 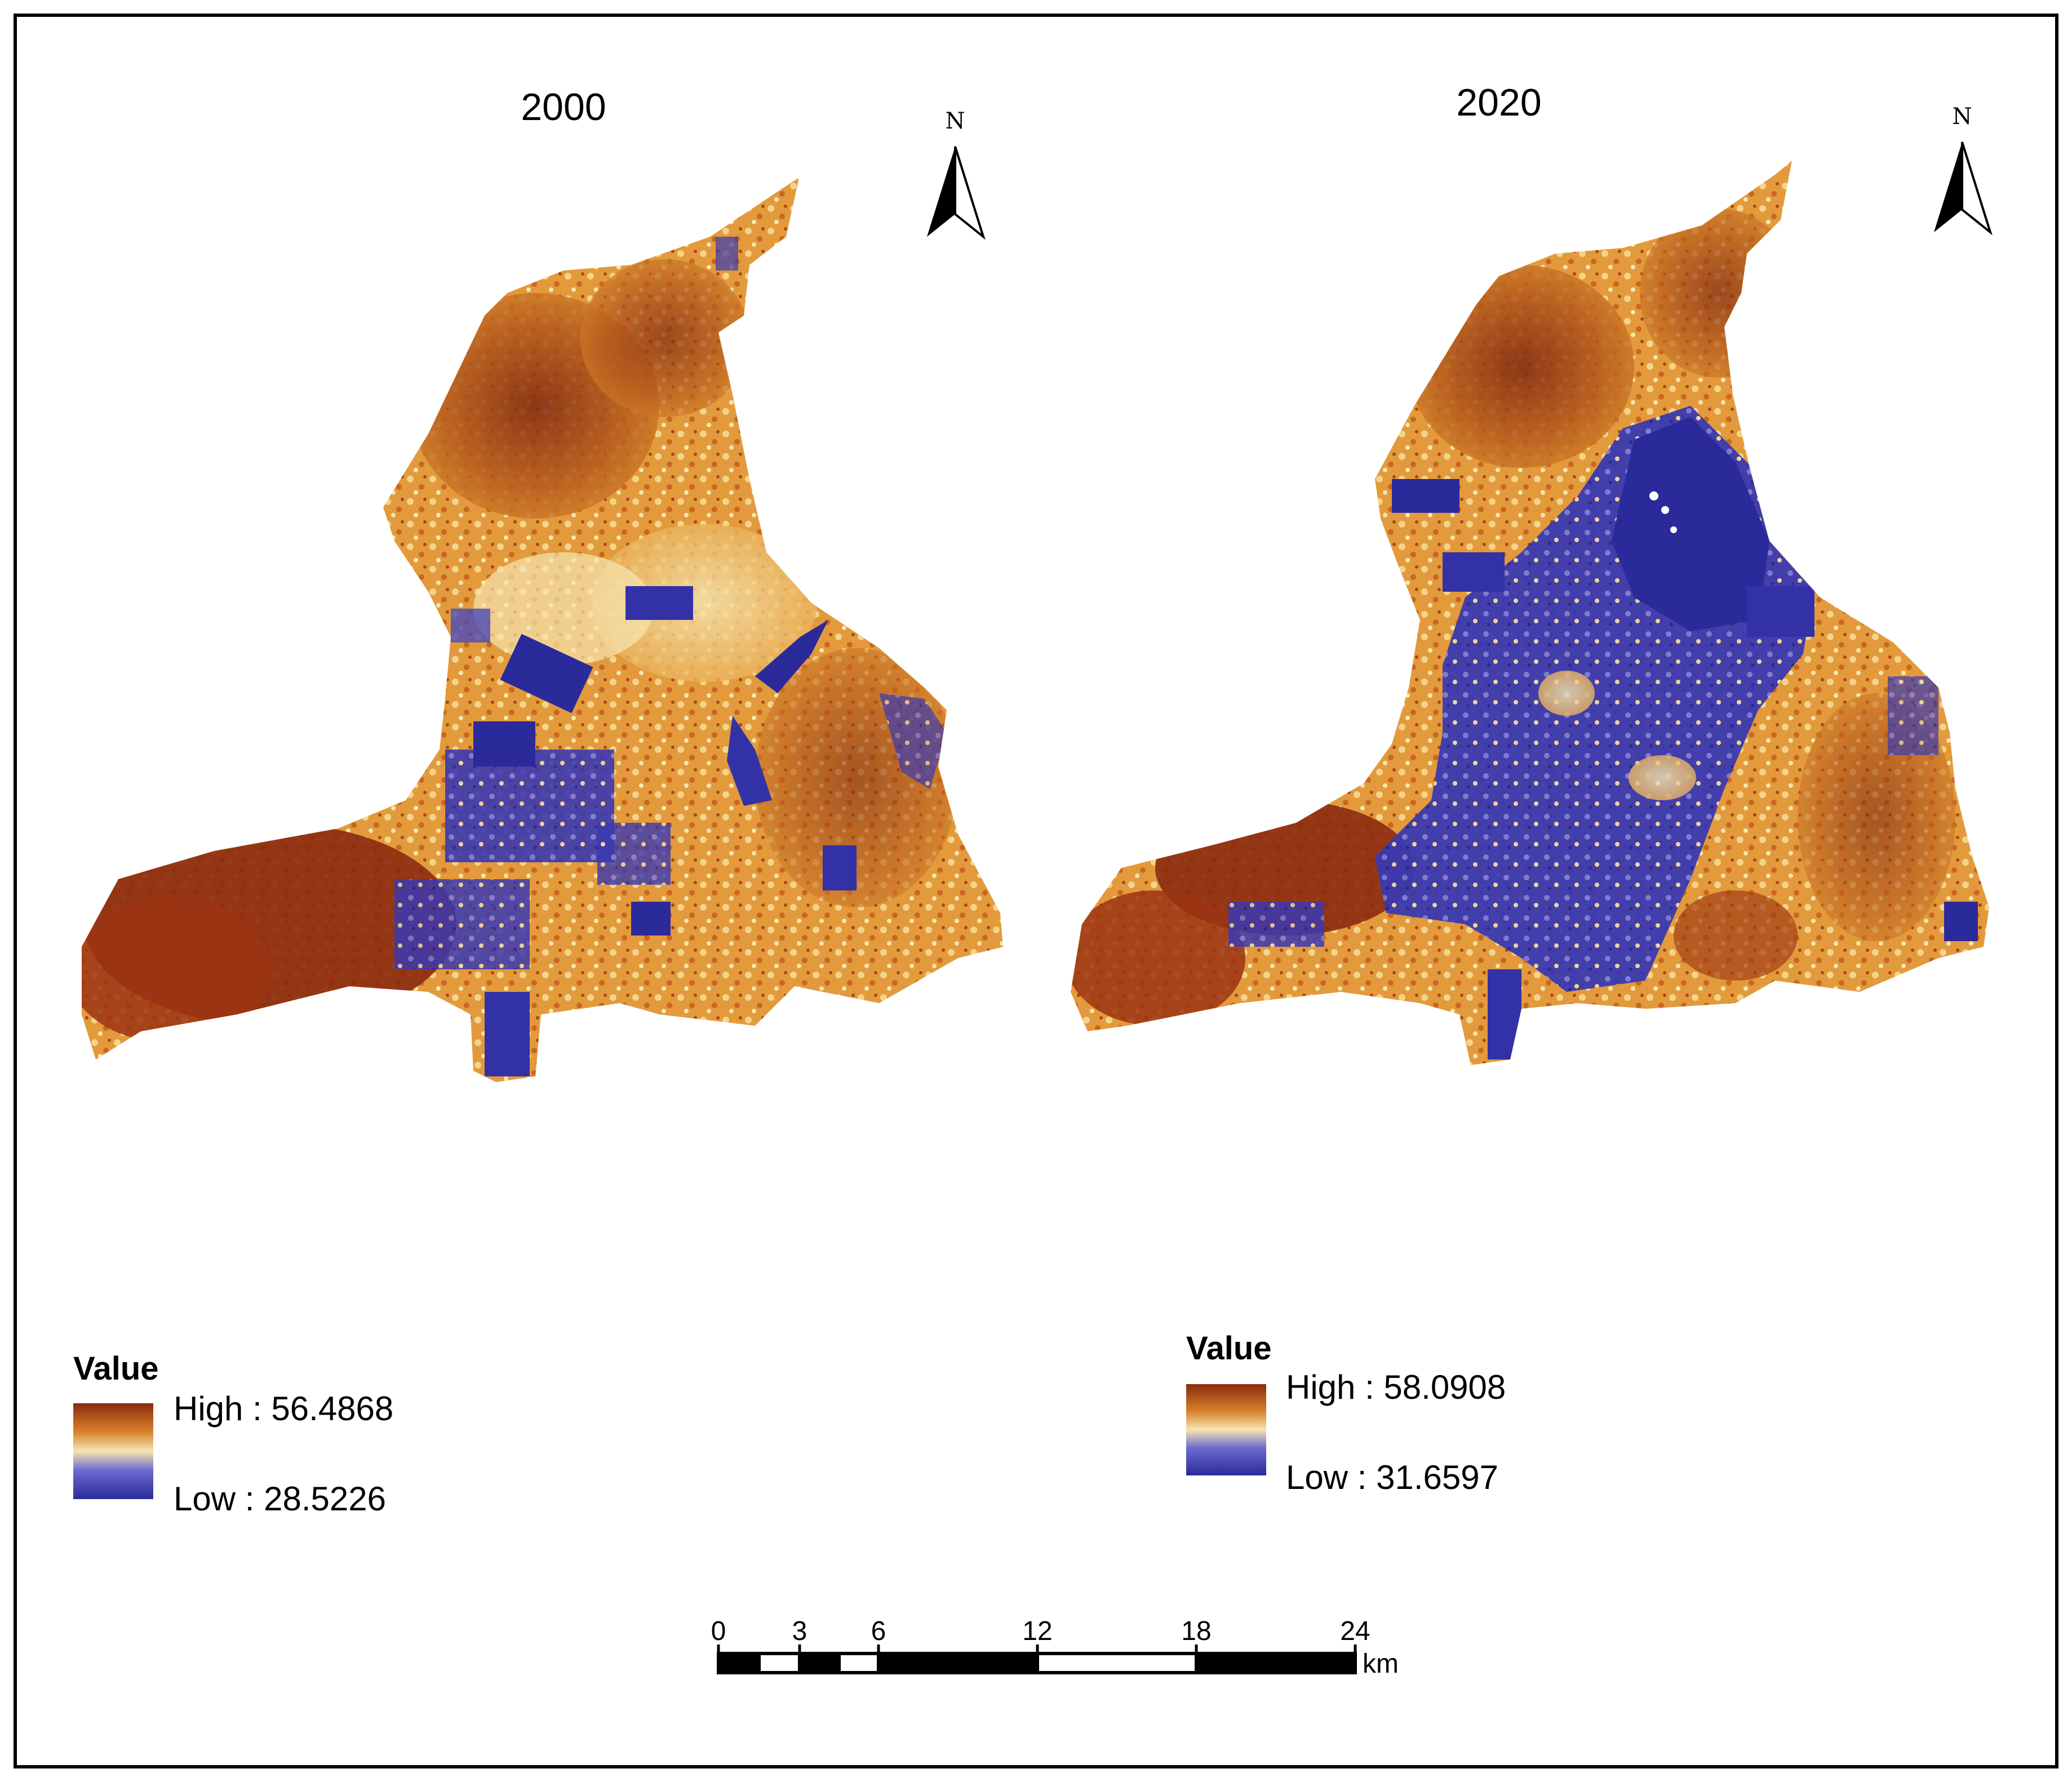 What do you see at coordinates (1037, 1649) in the screenshot?
I see `scale-bar-ticks` at bounding box center [1037, 1649].